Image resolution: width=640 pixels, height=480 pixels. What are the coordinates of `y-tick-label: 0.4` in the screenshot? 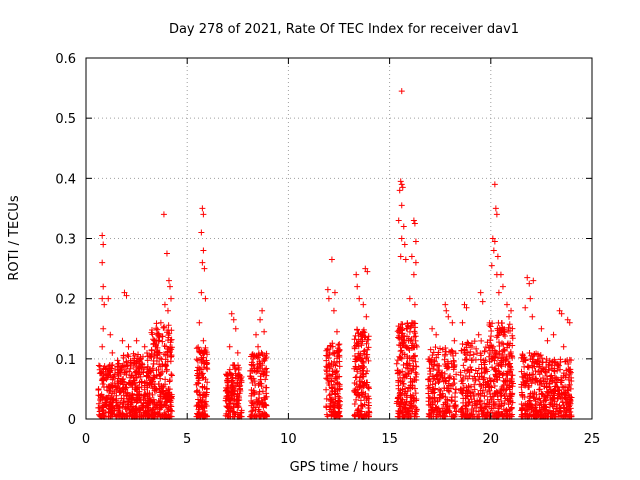 It's located at (65, 179).